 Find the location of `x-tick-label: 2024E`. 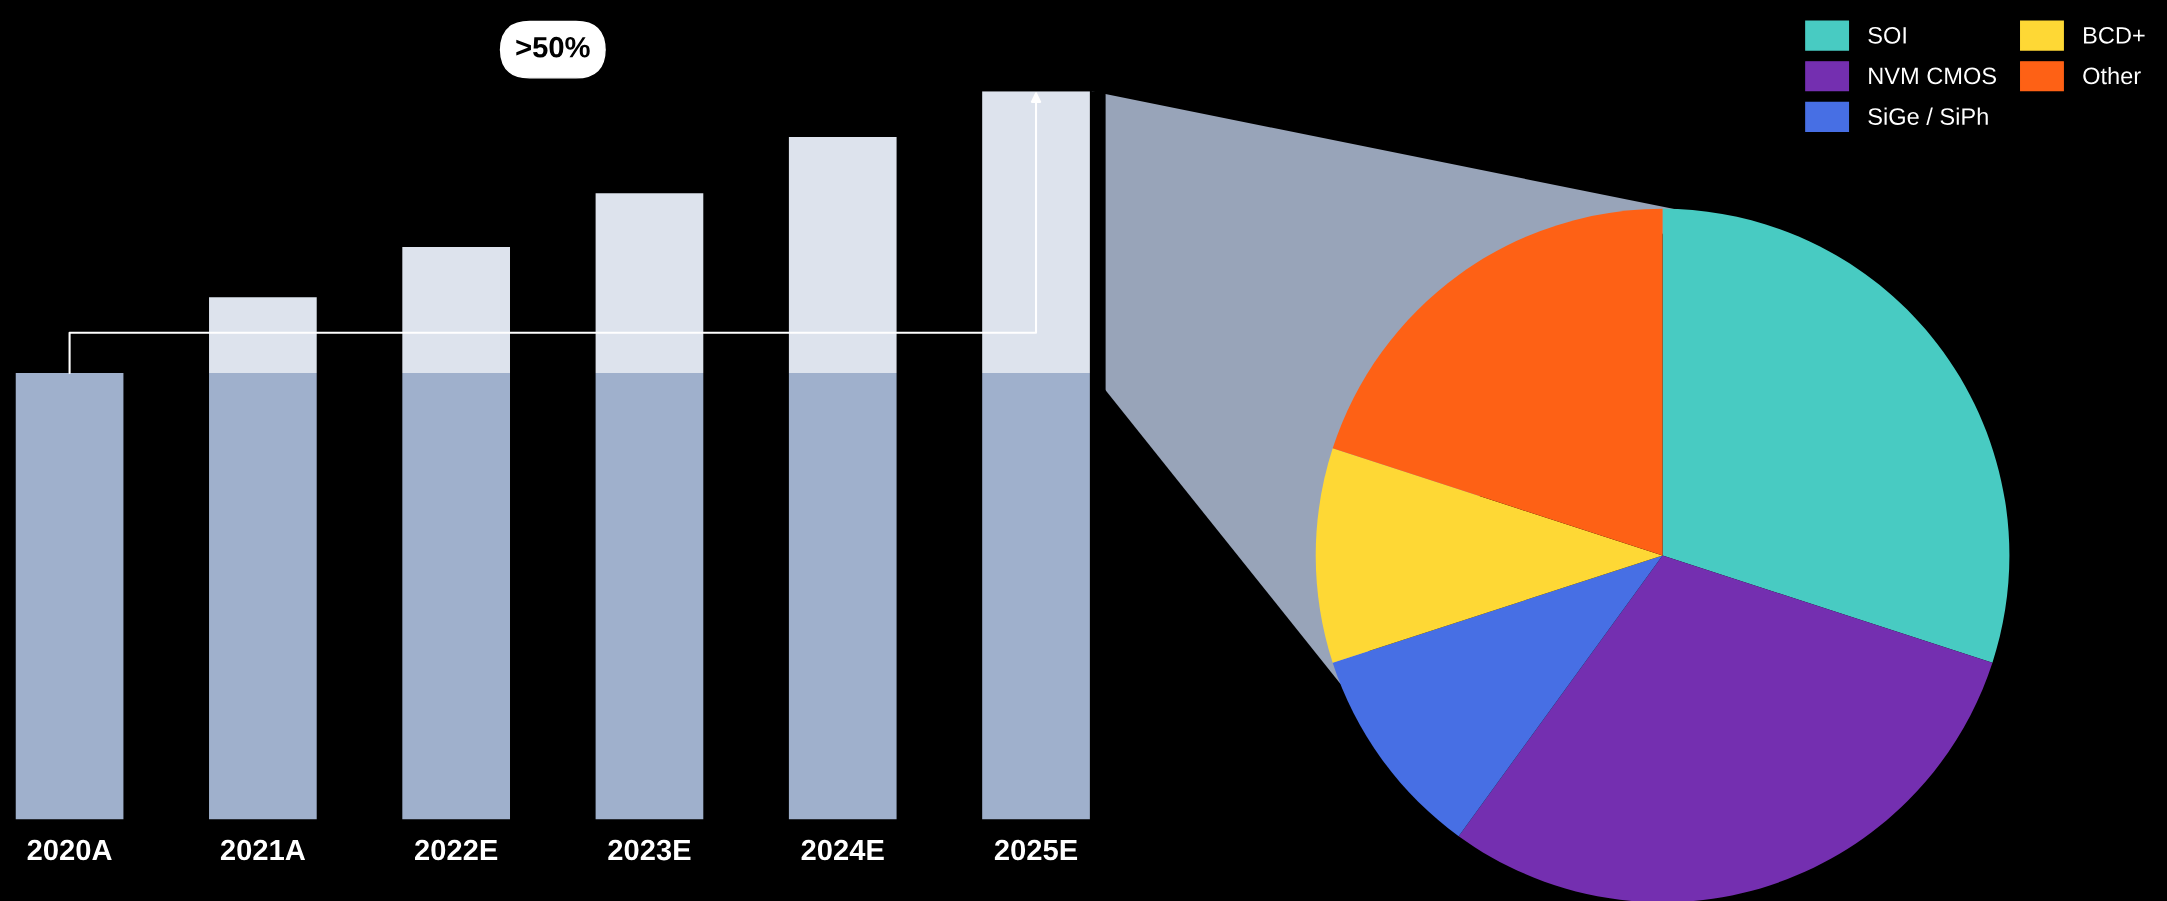

x-tick-label: 2024E is located at coordinates (842, 850).